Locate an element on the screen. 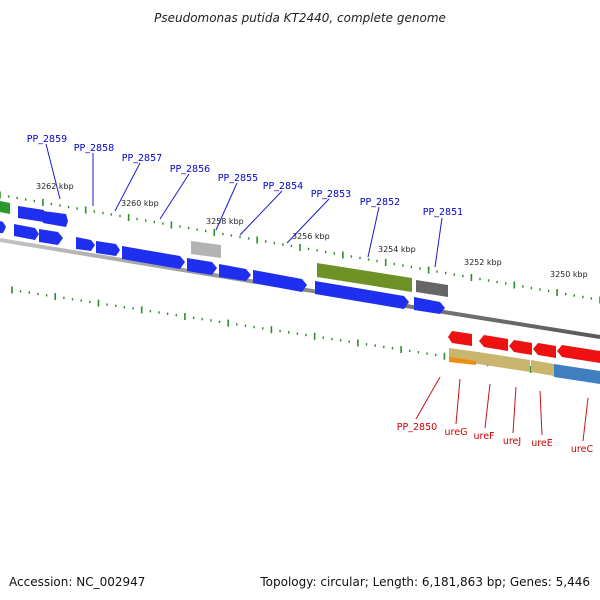 The image size is (600, 600). gene-label: PP_2852 is located at coordinates (380, 202).